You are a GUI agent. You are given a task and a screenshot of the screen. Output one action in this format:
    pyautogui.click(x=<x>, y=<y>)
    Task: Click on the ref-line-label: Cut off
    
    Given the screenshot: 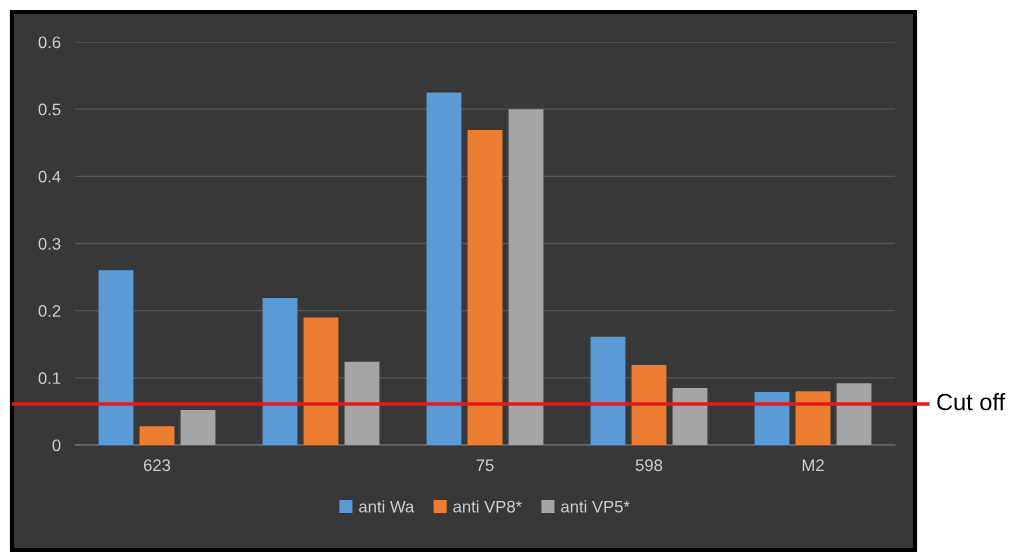 What is the action you would take?
    pyautogui.click(x=971, y=402)
    